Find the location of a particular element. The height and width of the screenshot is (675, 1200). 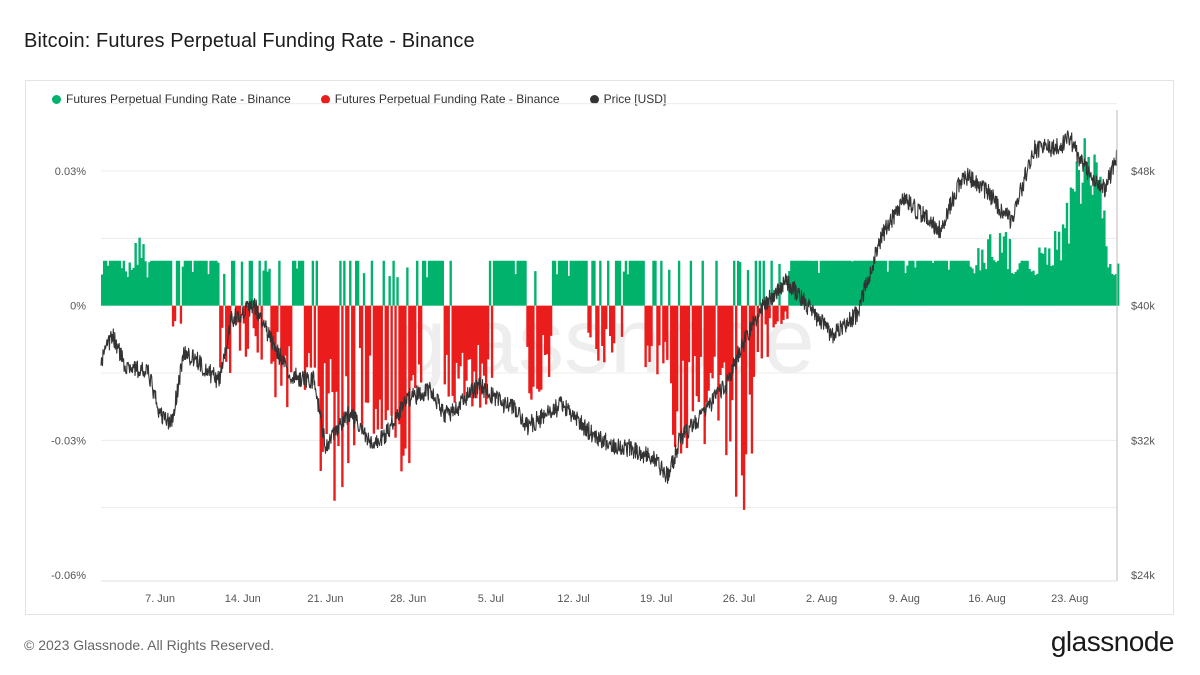

x-tick-label: 2. Aug is located at coordinates (821, 599).